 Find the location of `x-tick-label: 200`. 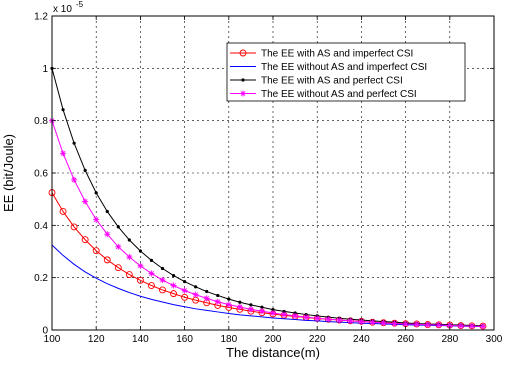

x-tick-label: 200 is located at coordinates (273, 339).